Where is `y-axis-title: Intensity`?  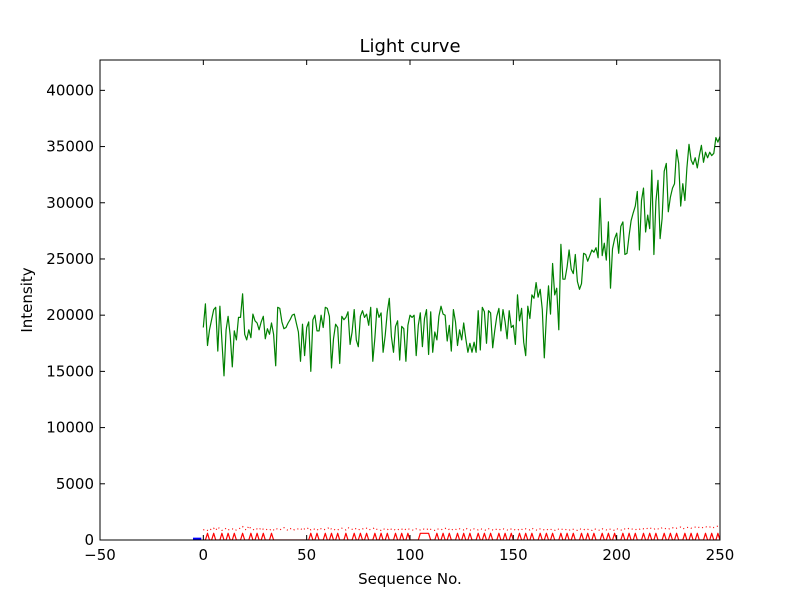
y-axis-title: Intensity is located at coordinates (27, 299).